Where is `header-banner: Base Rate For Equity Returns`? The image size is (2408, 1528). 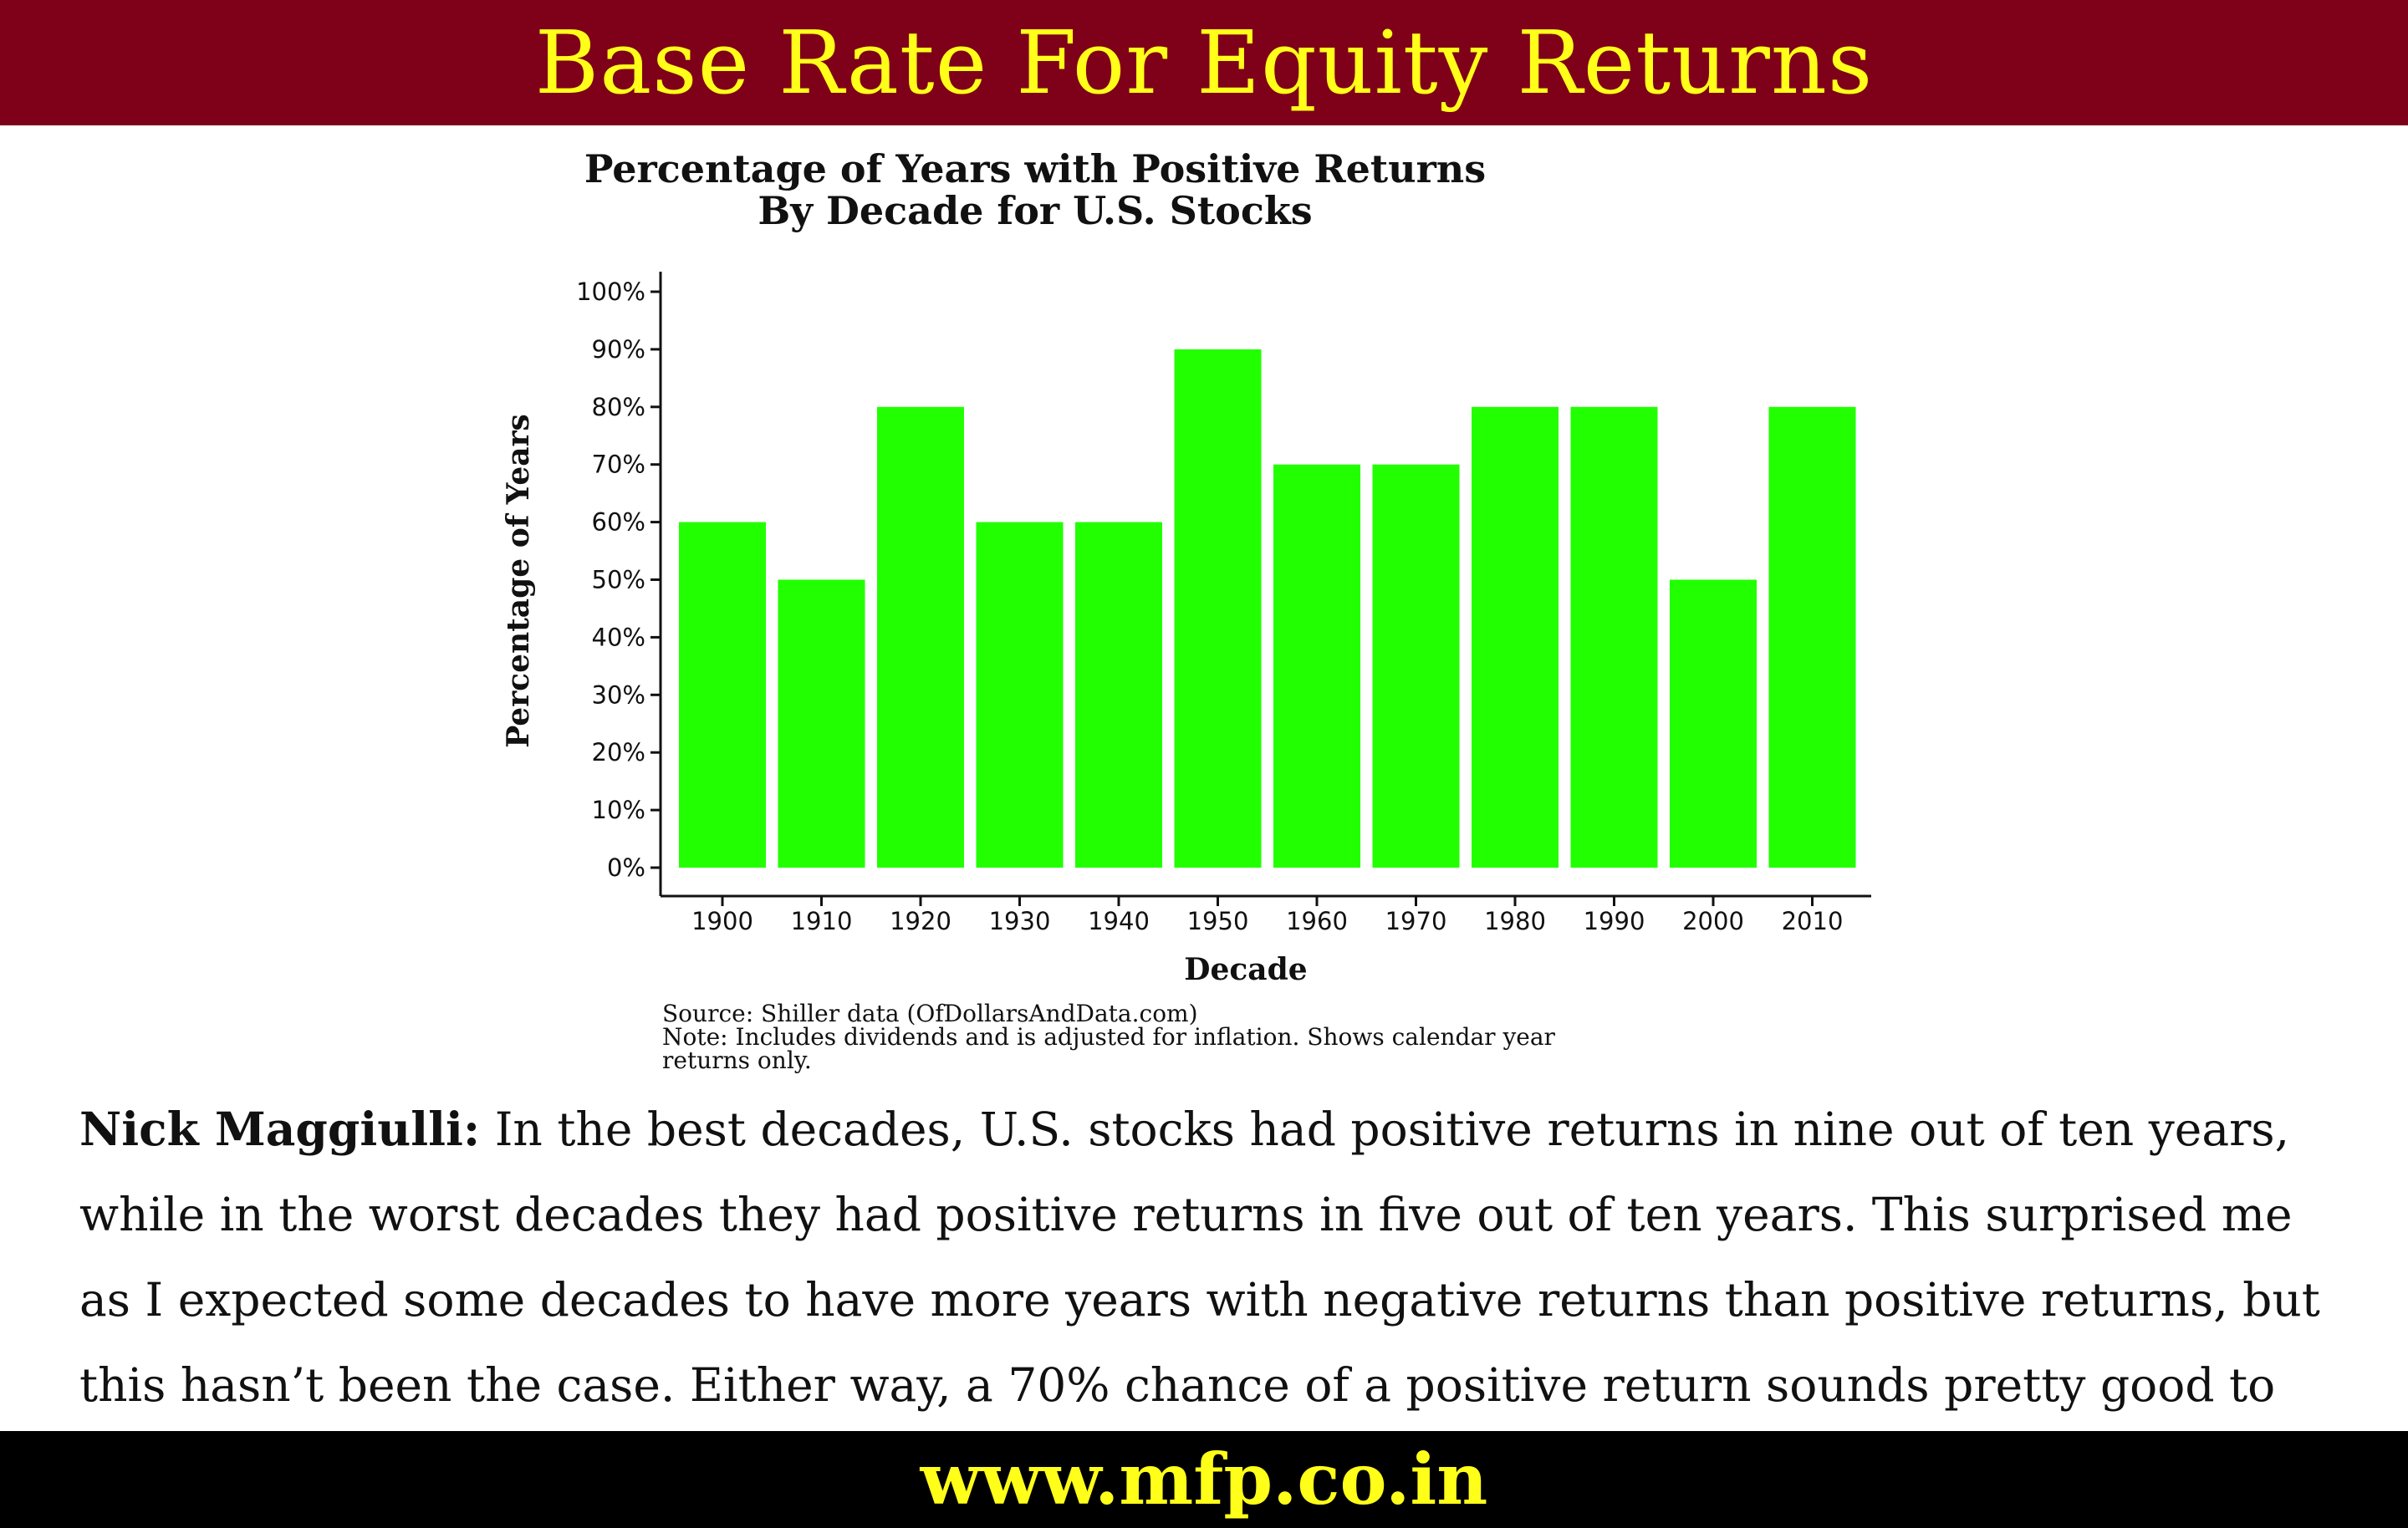
header-banner: Base Rate For Equity Returns is located at coordinates (1204, 63).